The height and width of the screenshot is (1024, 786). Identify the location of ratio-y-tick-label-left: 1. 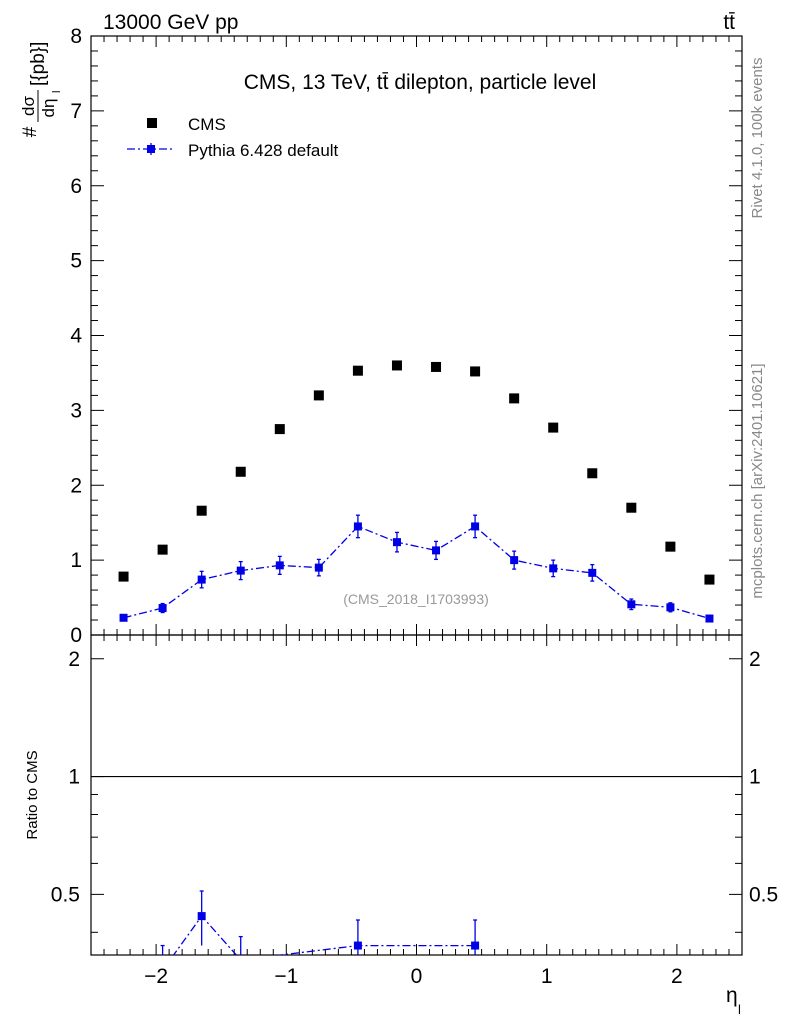
(74, 777).